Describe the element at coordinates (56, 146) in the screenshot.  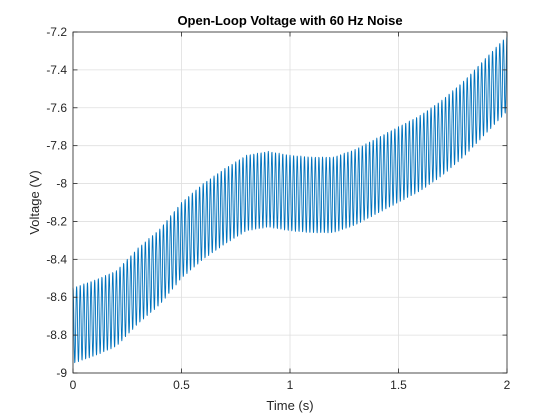
I see `y-tick-label: -7.8` at that location.